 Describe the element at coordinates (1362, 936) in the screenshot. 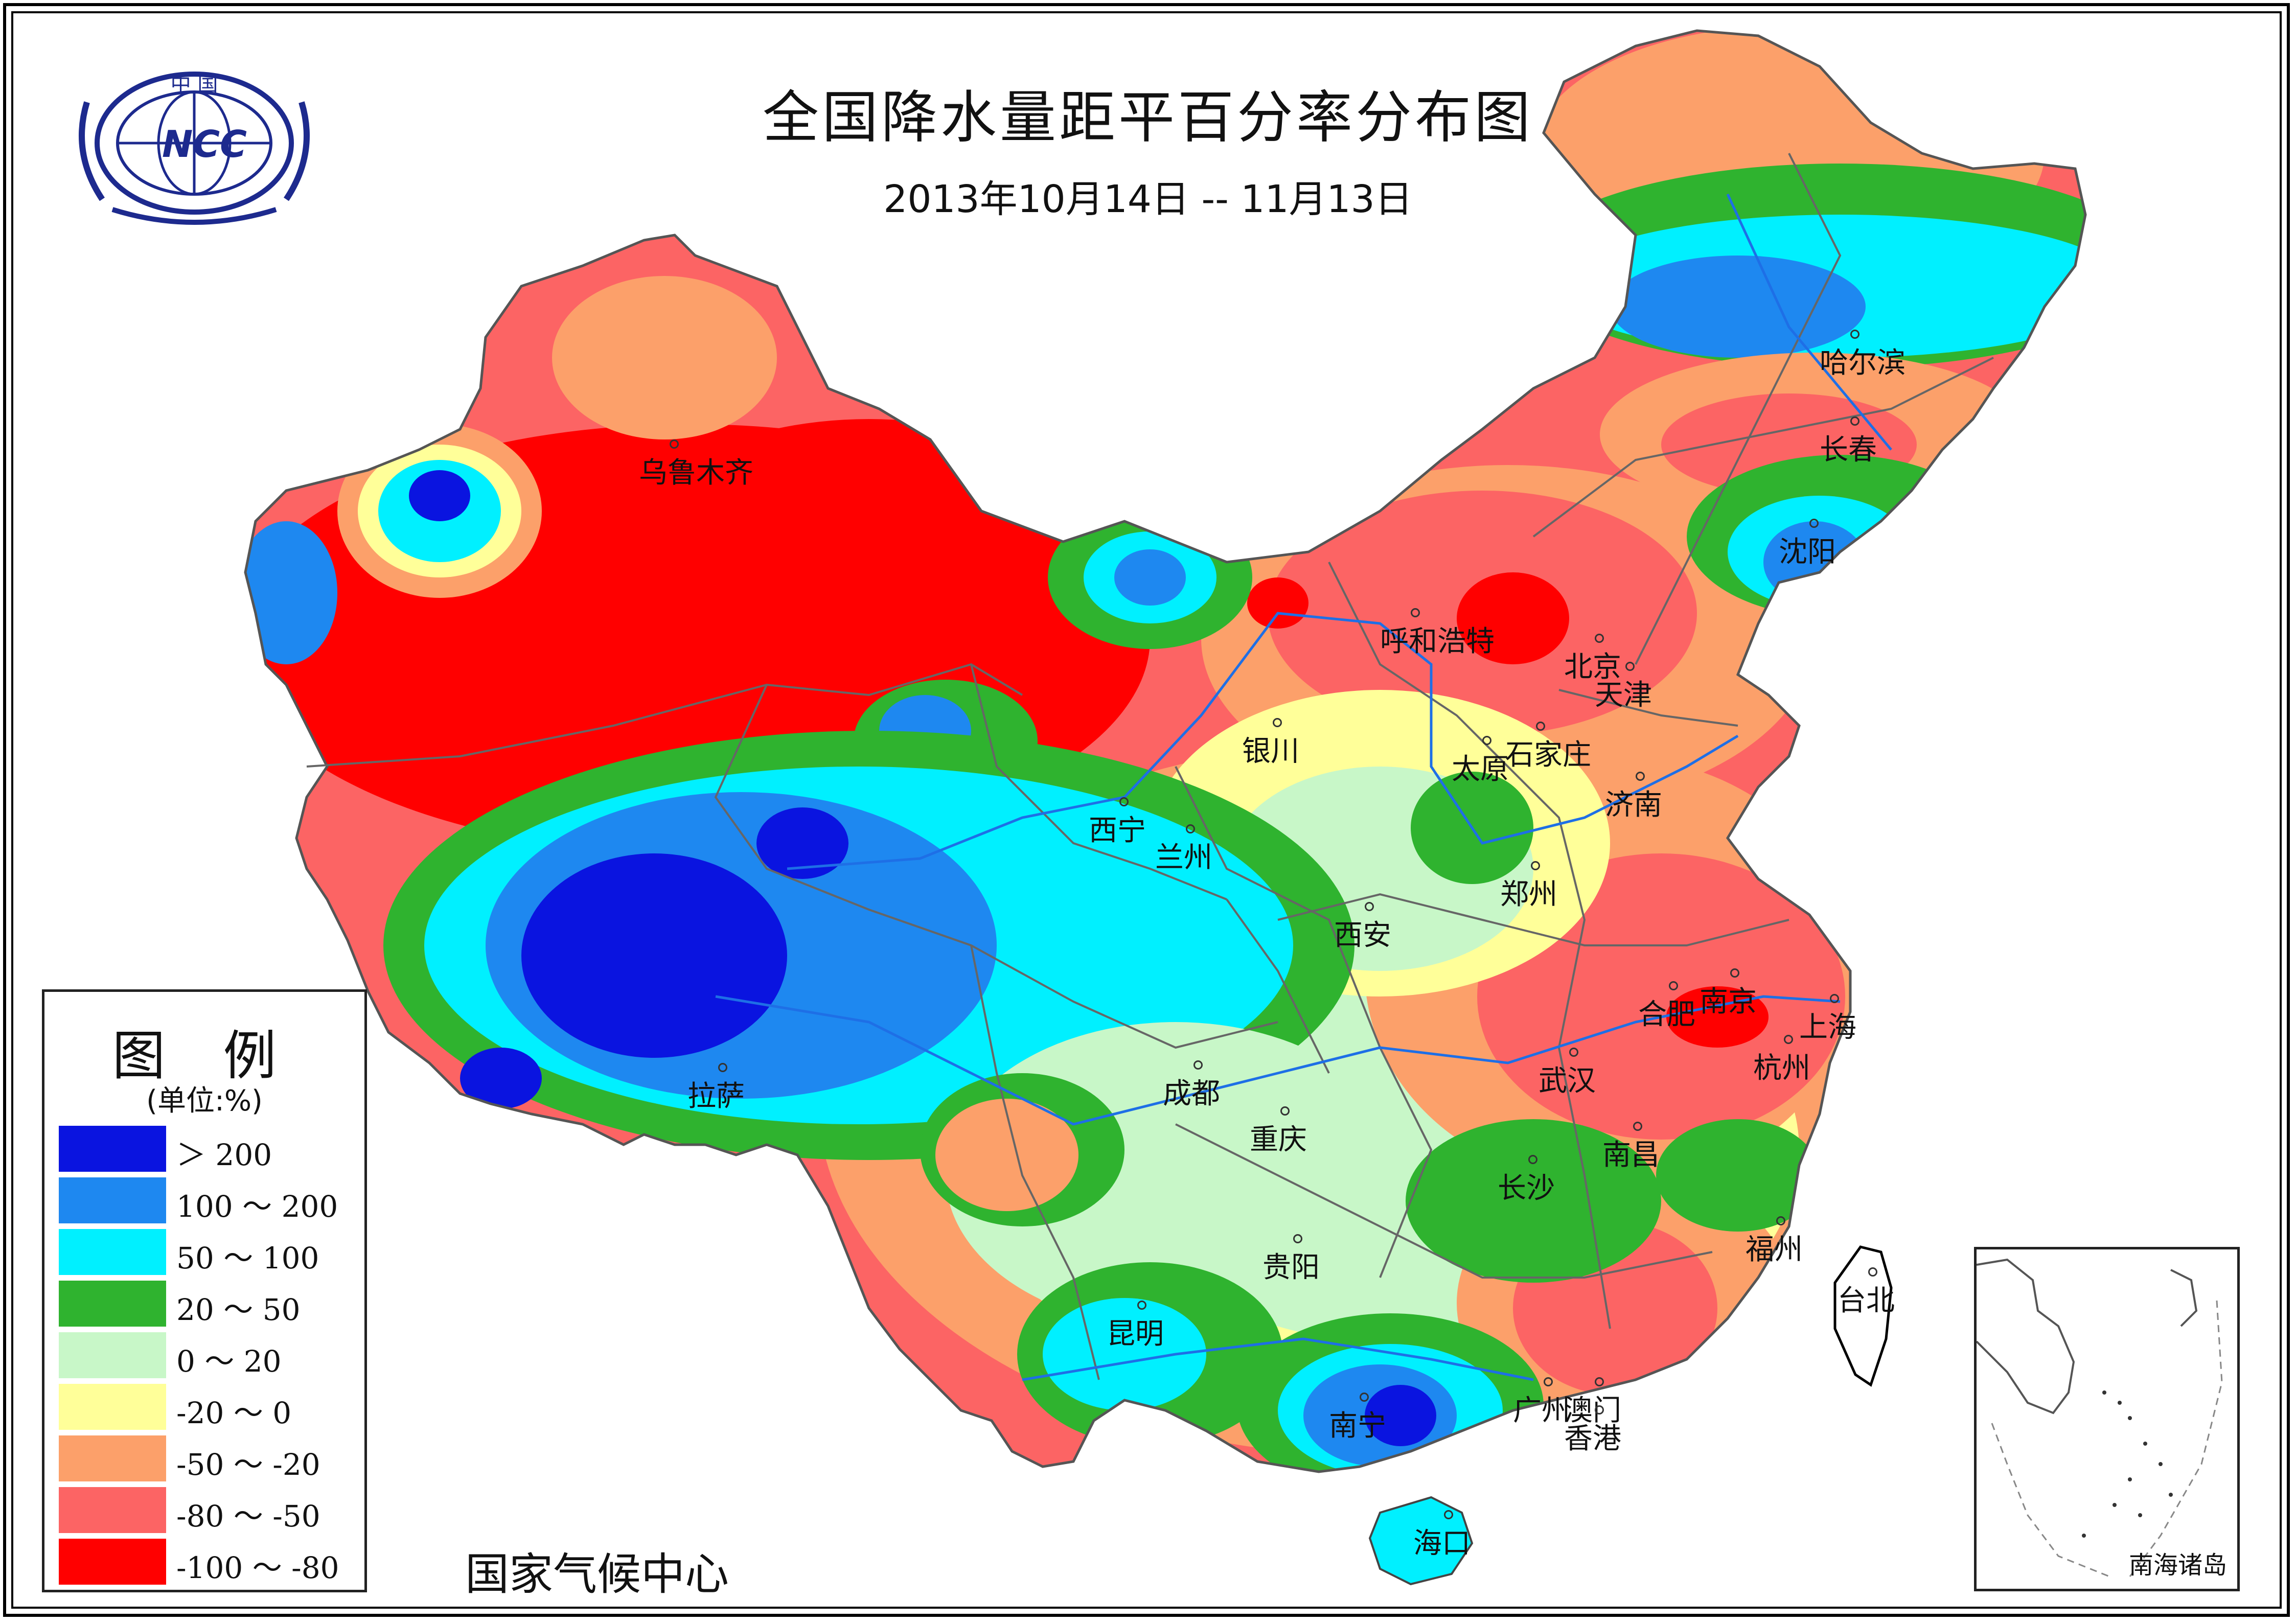

I see `city-label: 西安` at that location.